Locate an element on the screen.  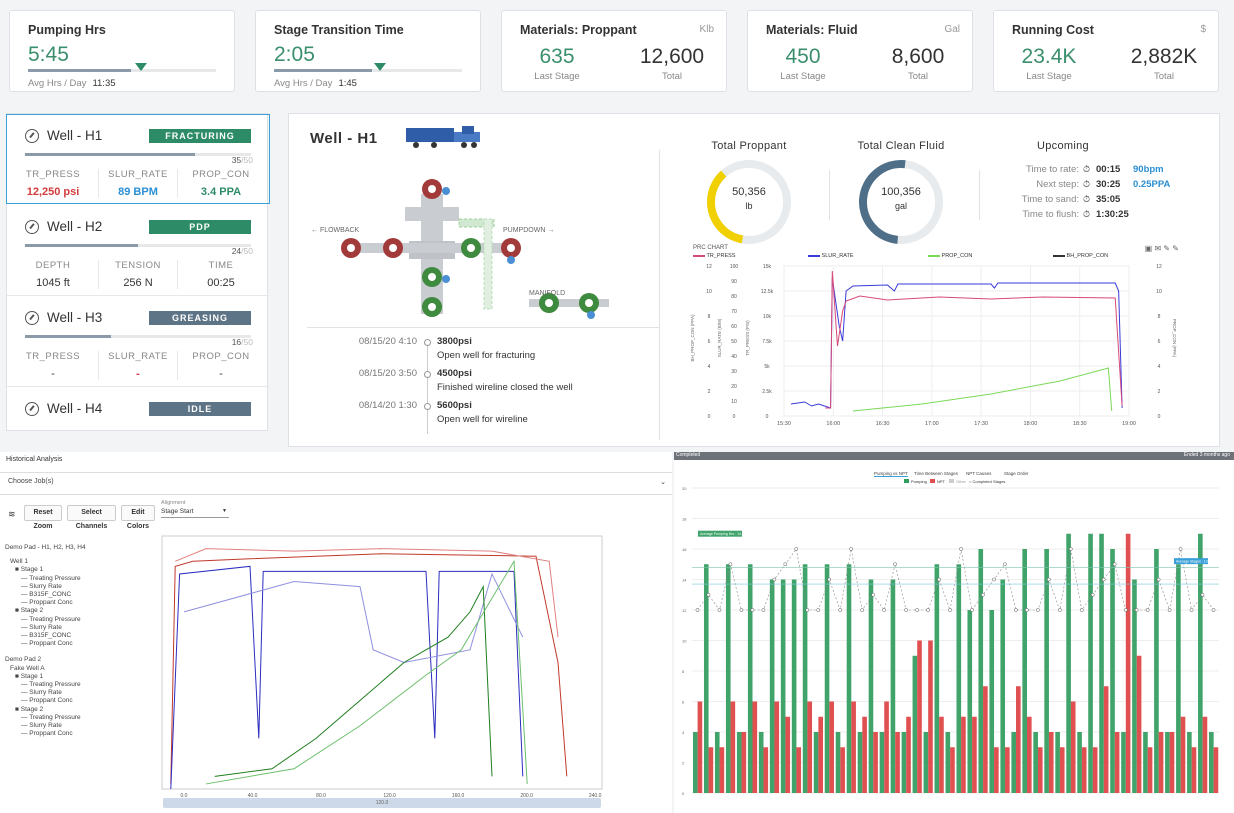
detail-title: Well - H1 is located at coordinates (344, 138).